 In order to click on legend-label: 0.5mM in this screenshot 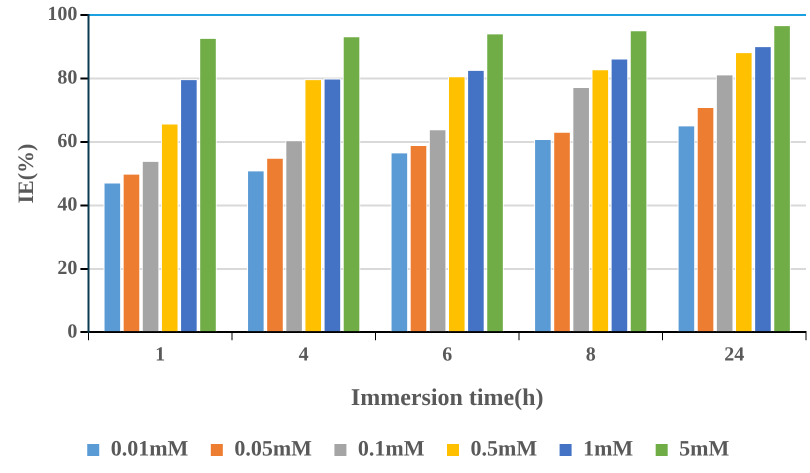, I will do `click(504, 448)`.